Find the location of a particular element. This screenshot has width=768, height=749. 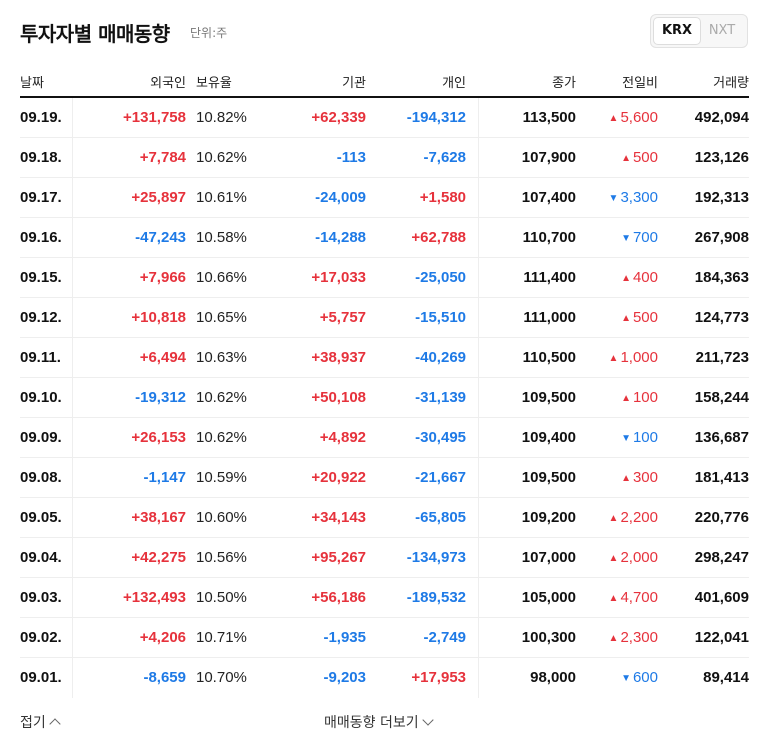

volume-cell: 211,723 is located at coordinates (722, 357).